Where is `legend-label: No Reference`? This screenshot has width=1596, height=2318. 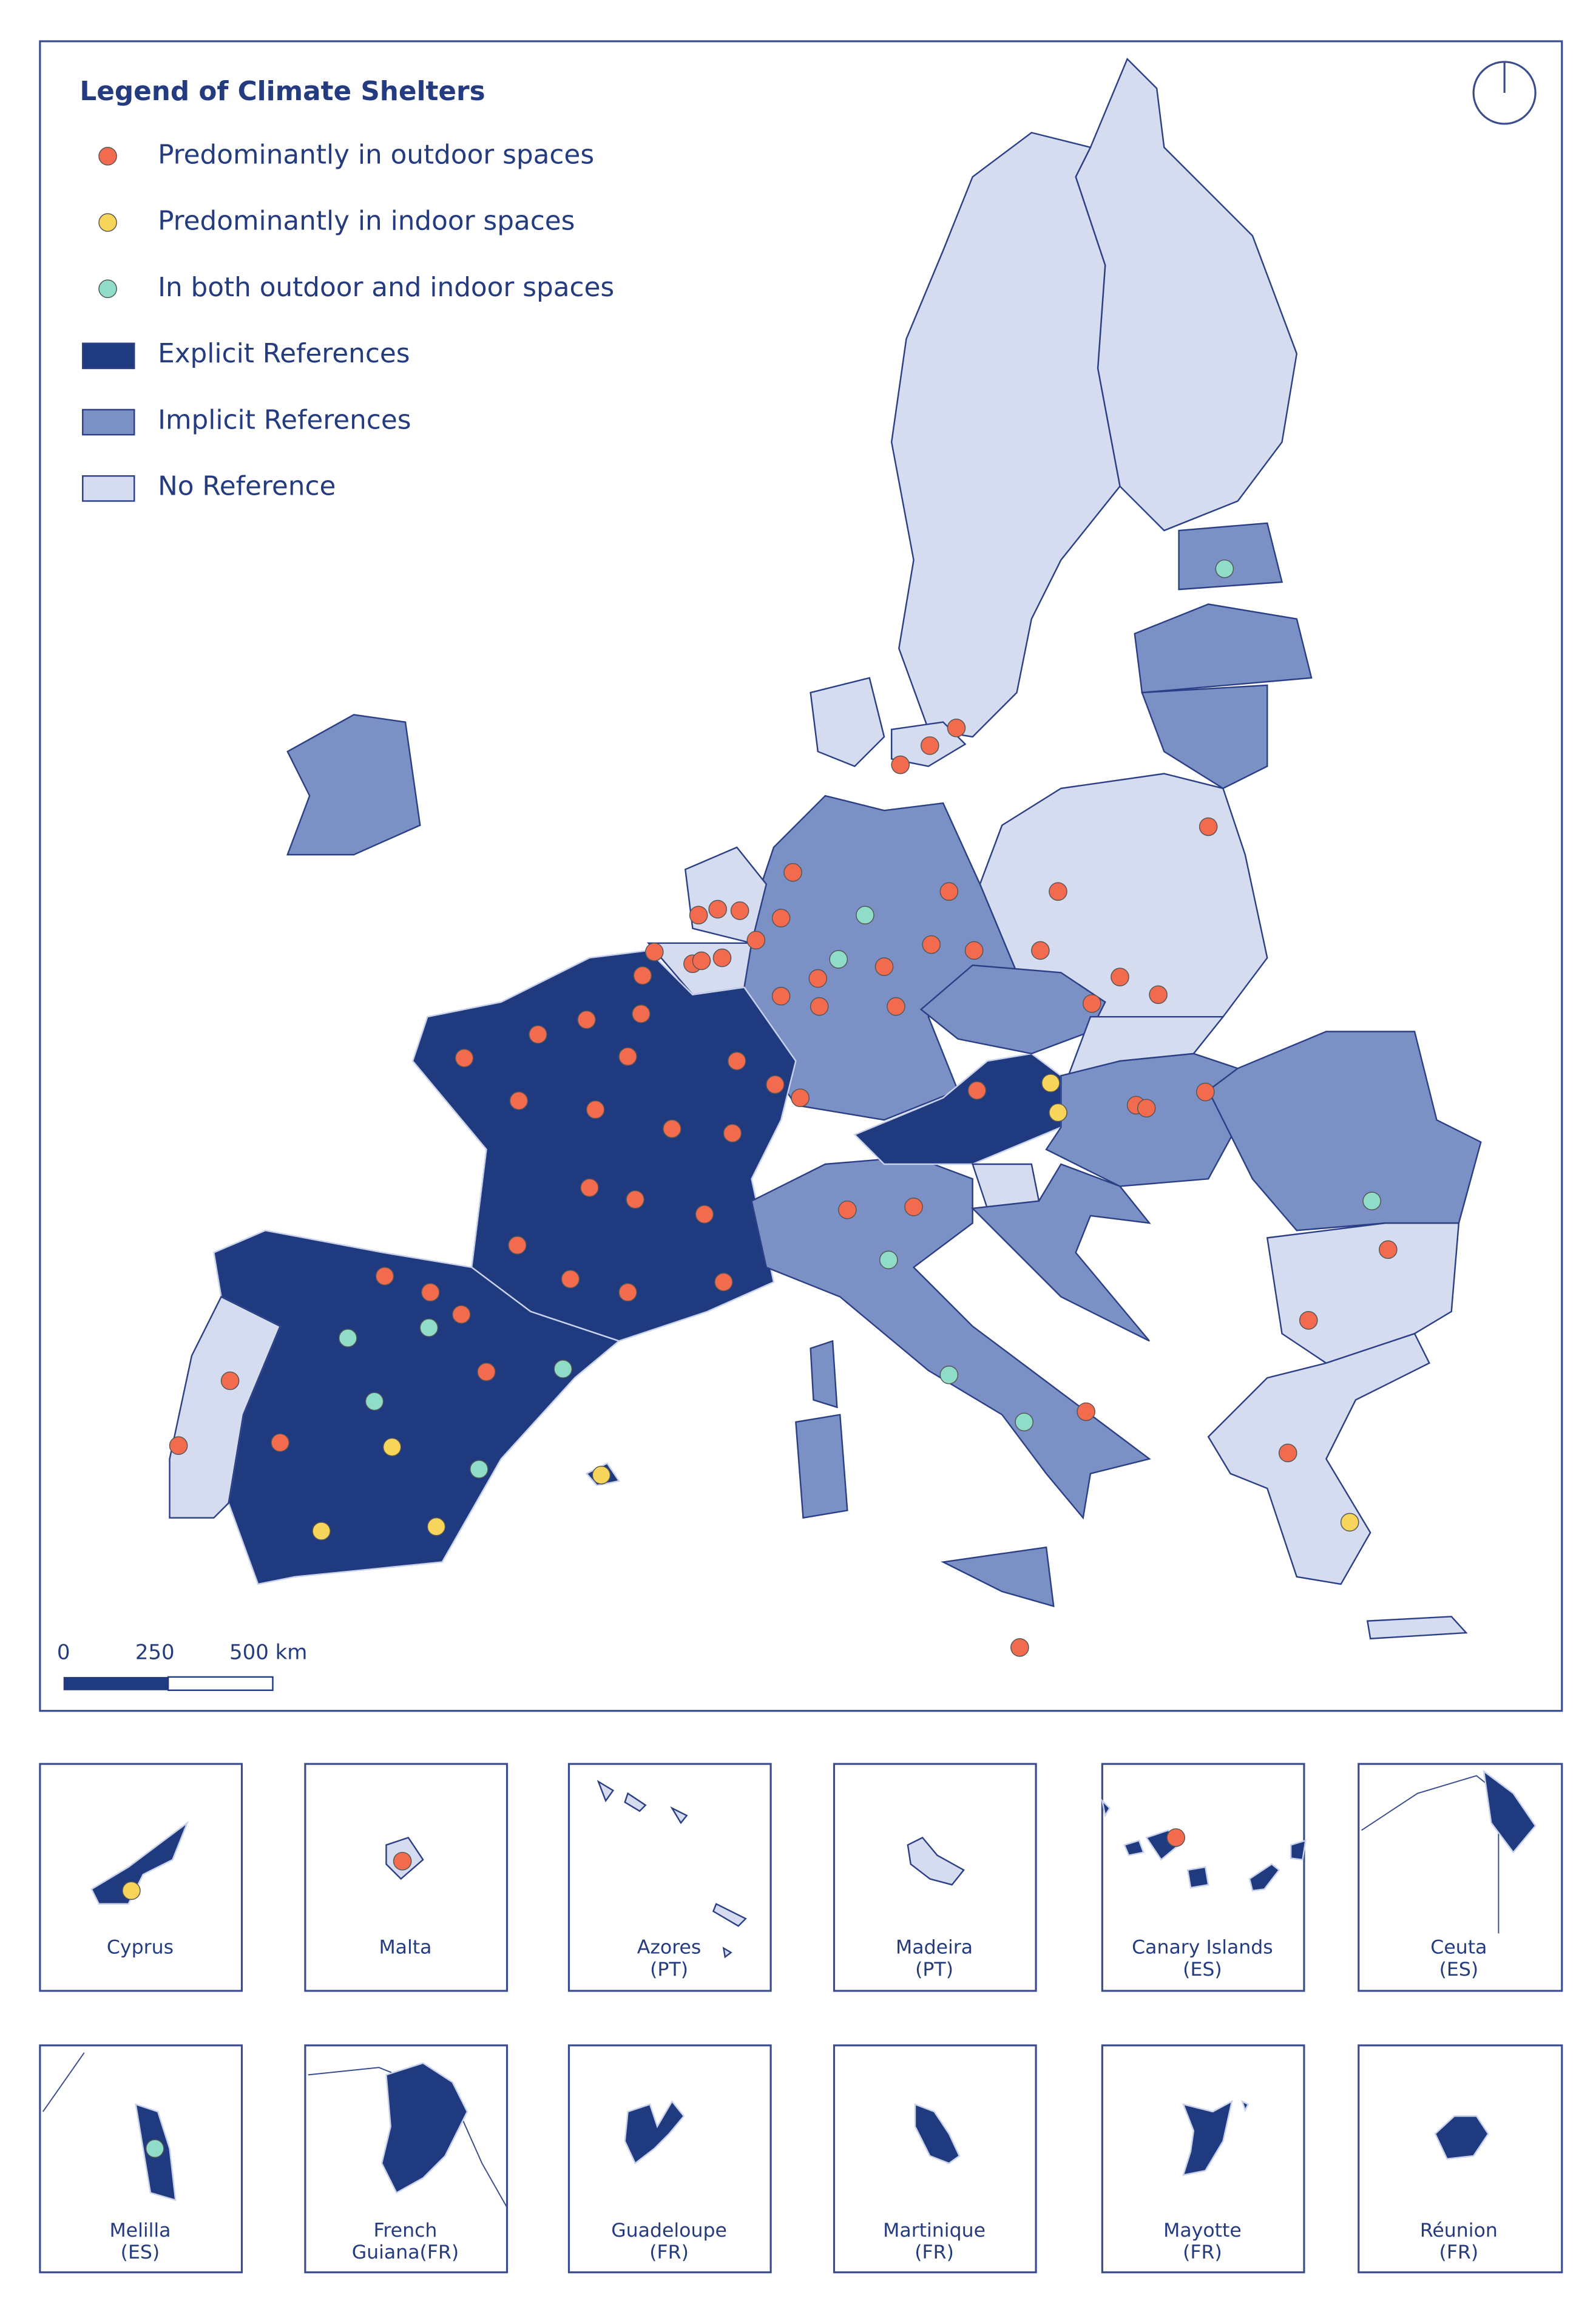 legend-label: No Reference is located at coordinates (247, 486).